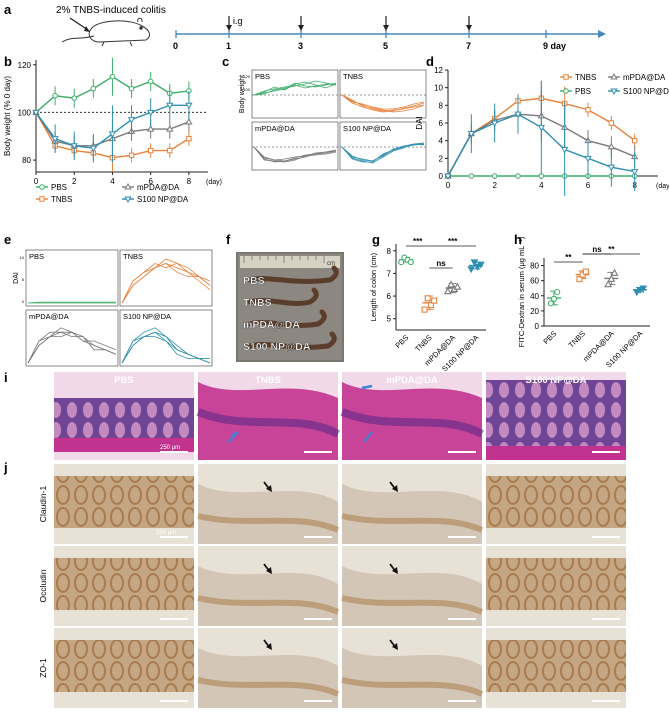 The height and width of the screenshot is (726, 669). I want to click on y-axis-label: DAI, so click(16, 278).